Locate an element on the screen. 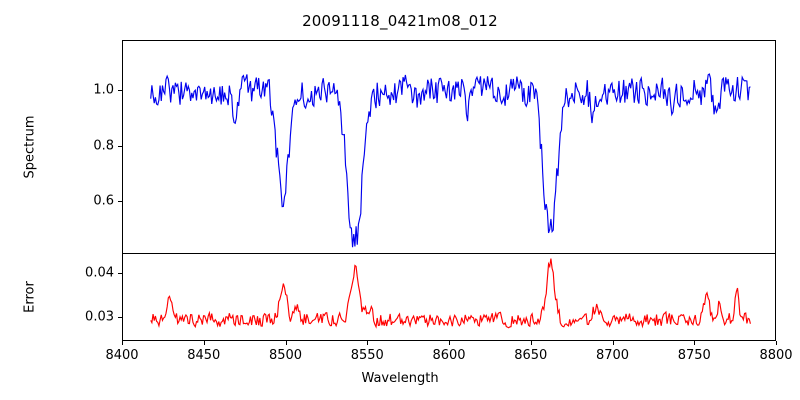 The width and height of the screenshot is (800, 400). x-tick-label: 8750 is located at coordinates (694, 355).